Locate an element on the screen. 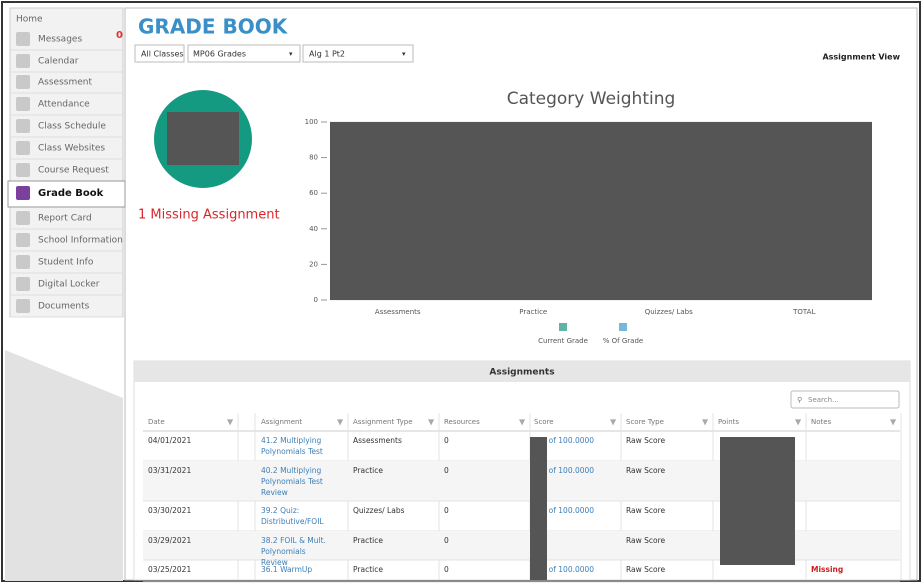 The image size is (924, 585). nav-item: Grade Book is located at coordinates (71, 193).